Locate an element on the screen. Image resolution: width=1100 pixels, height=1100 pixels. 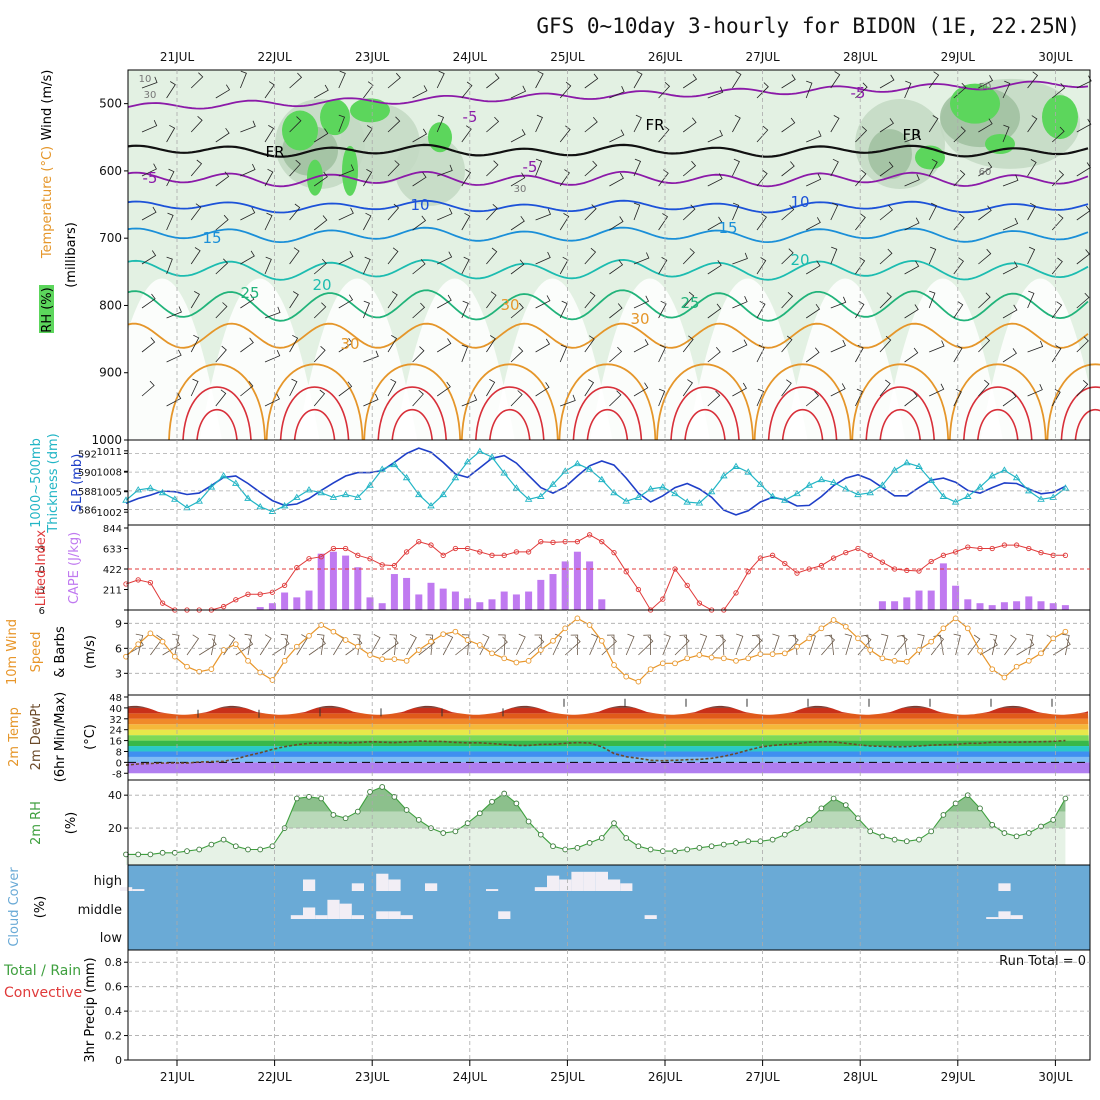
rh-dry-region is located at coordinates (845, 359).